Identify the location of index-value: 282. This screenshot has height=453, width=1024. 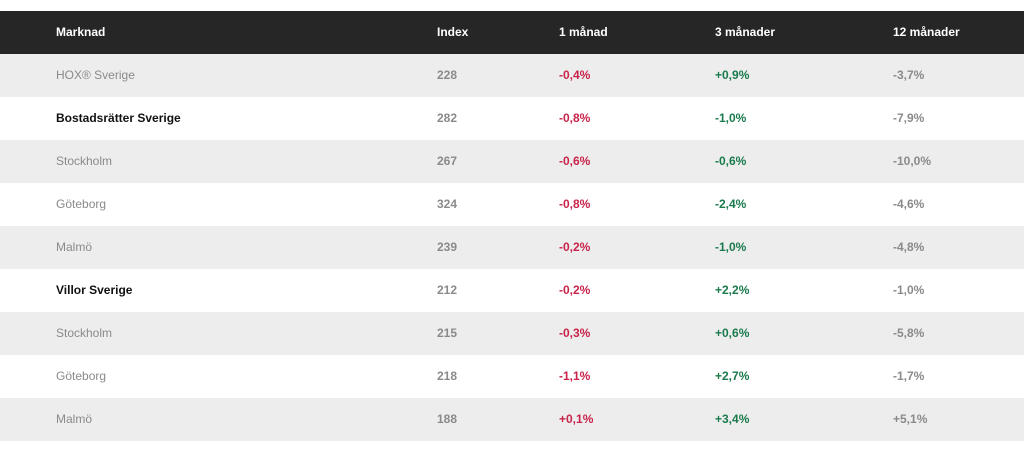
(447, 118).